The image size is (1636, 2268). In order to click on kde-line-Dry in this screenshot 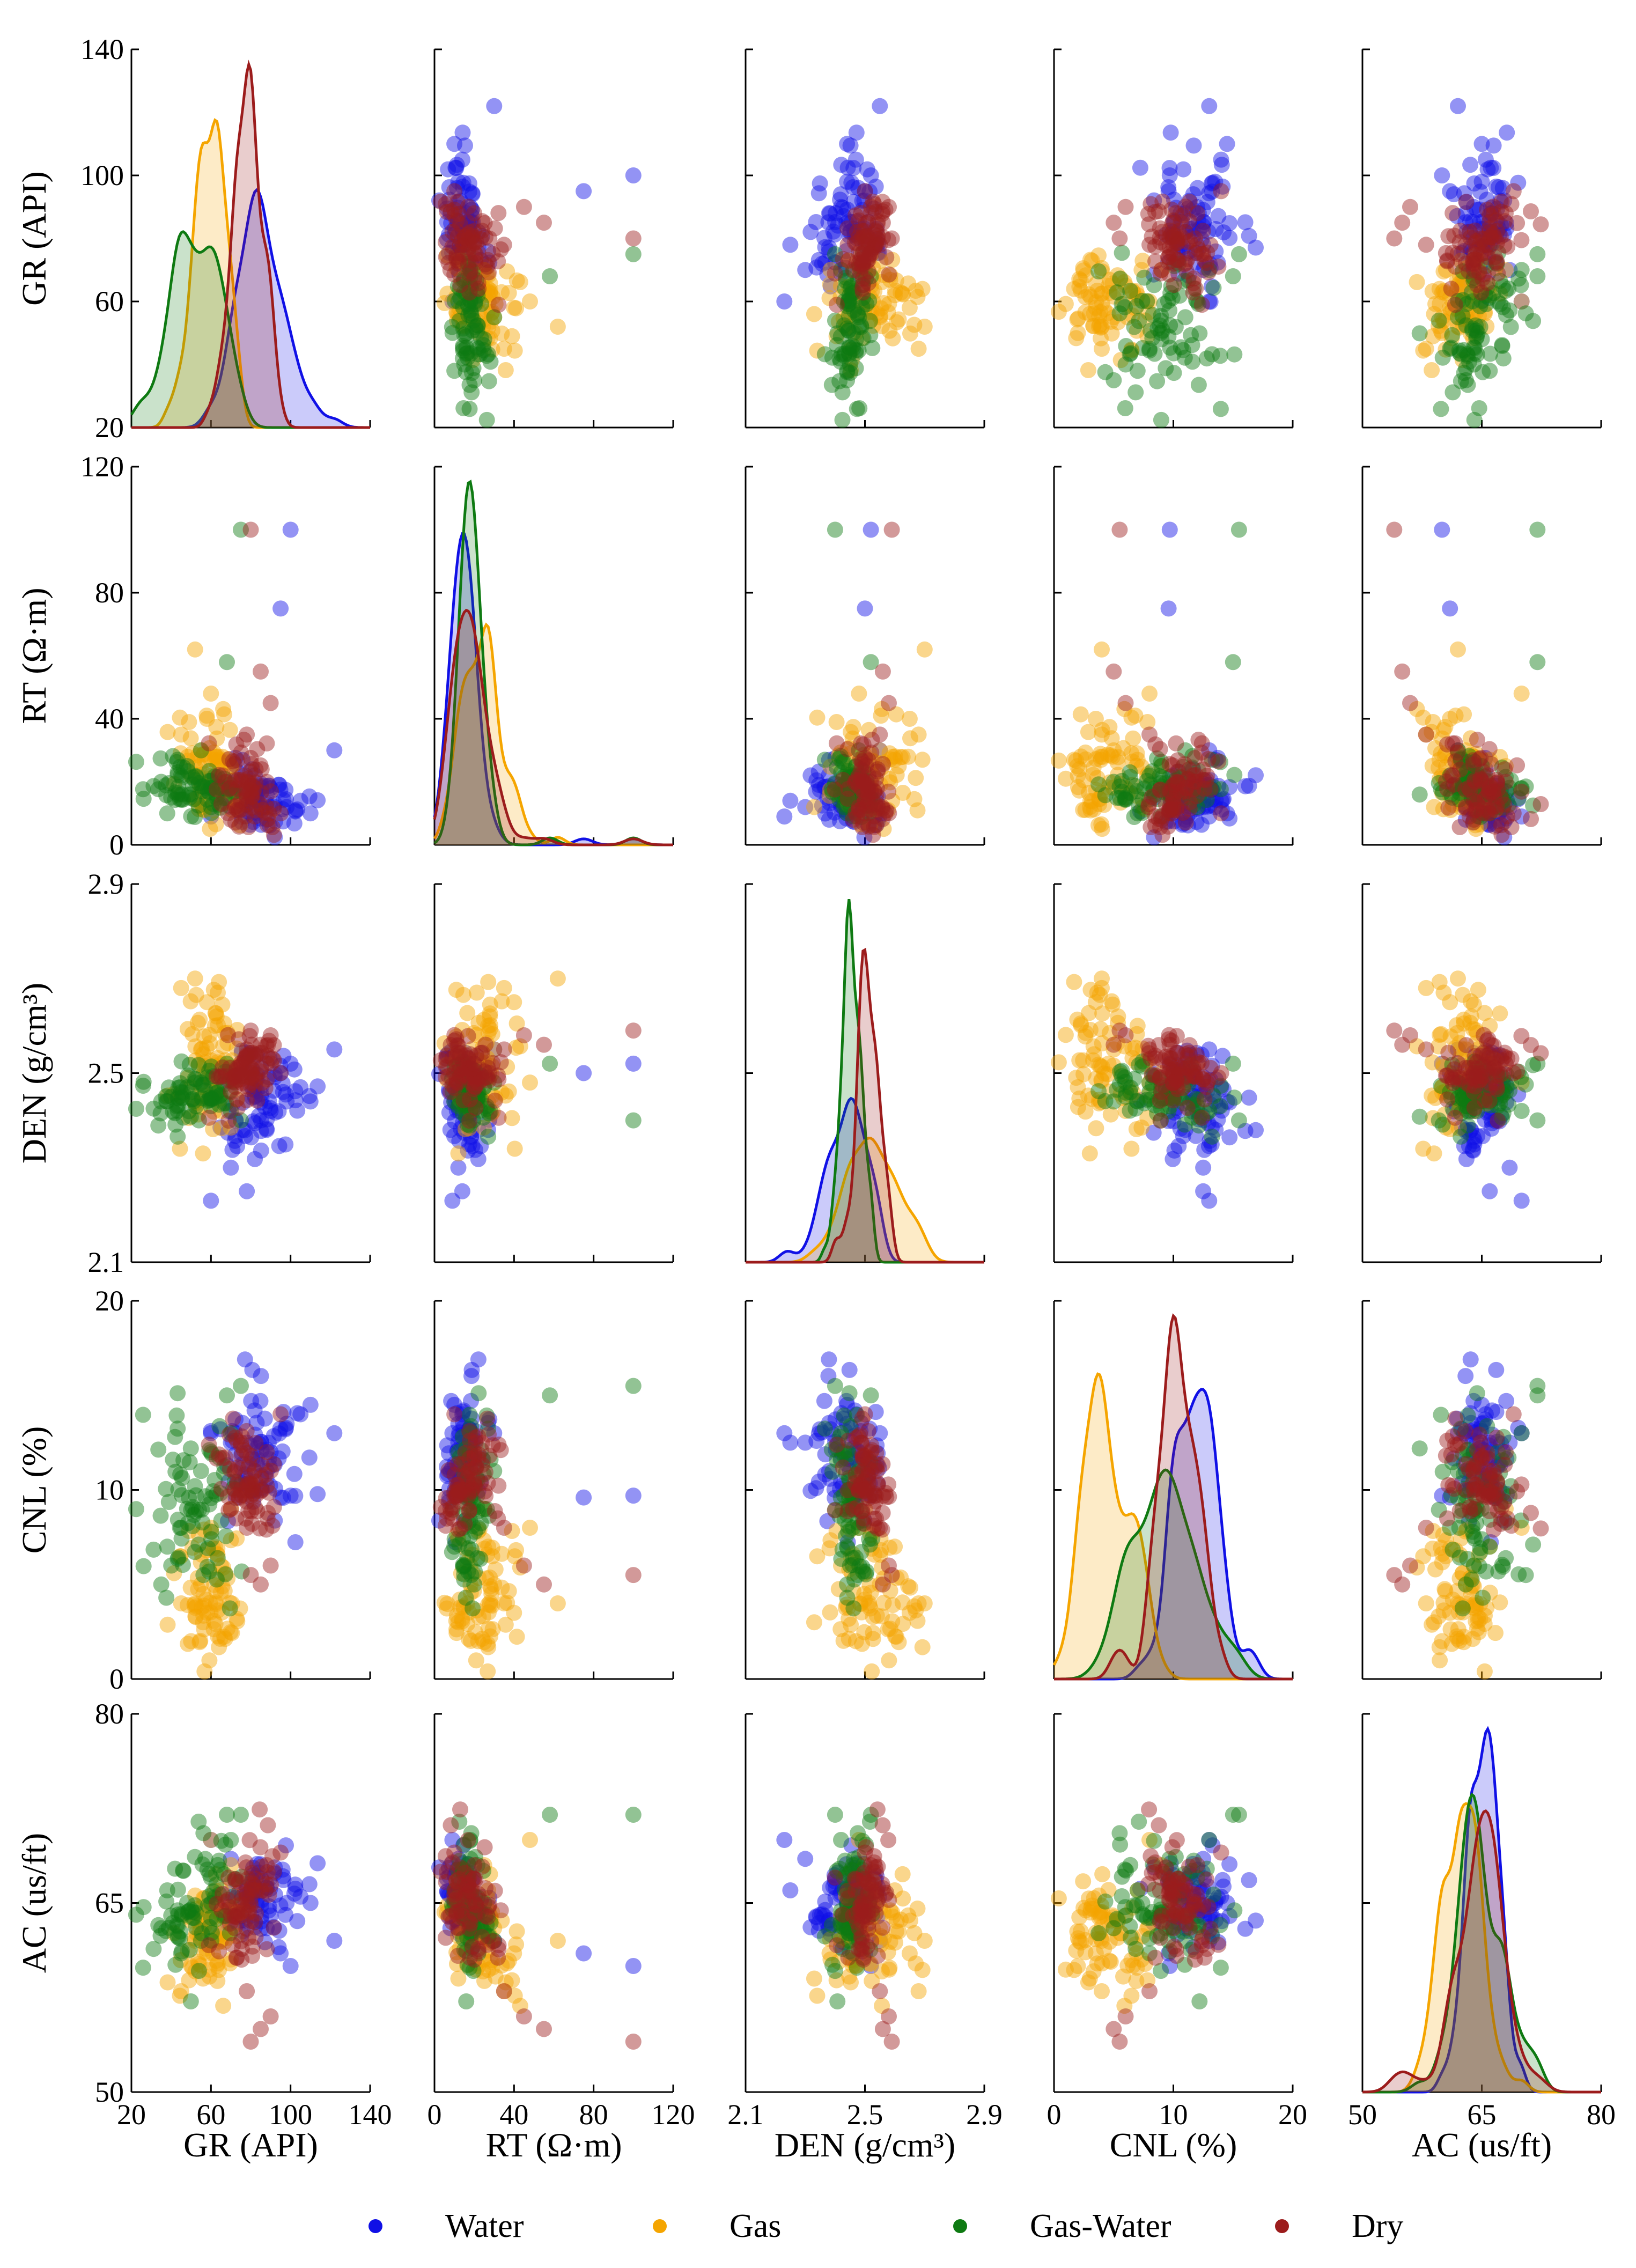, I will do `click(250, 244)`.